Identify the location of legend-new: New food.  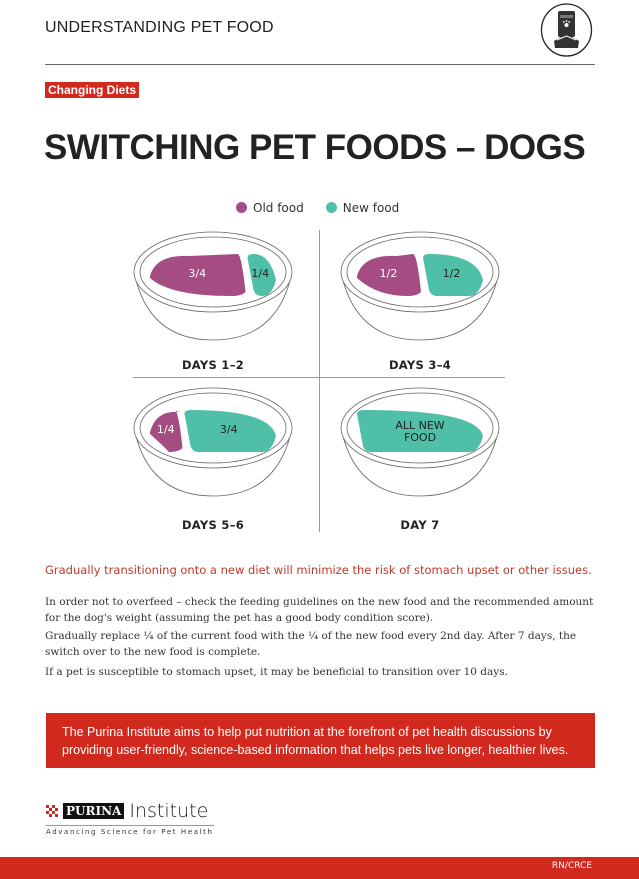
(362, 208).